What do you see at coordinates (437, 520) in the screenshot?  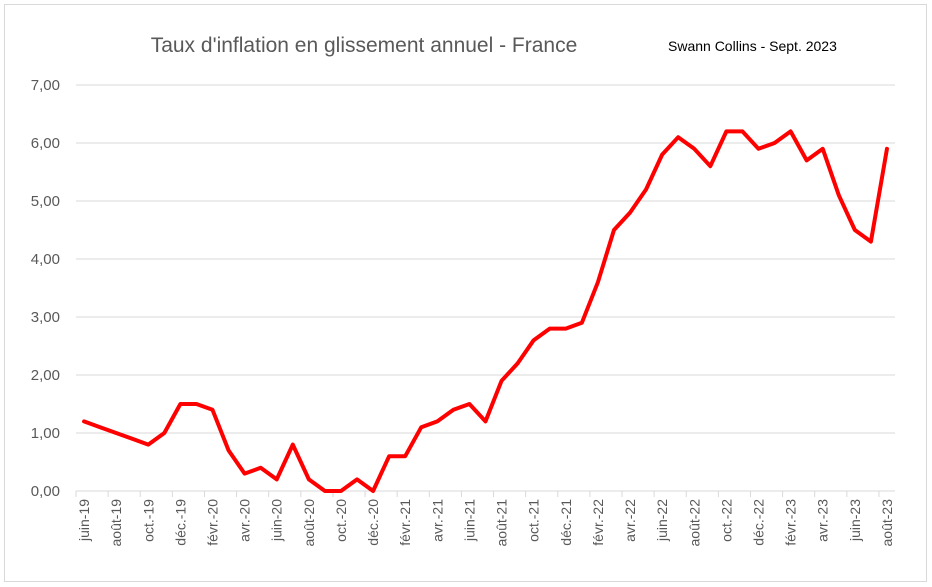 I see `x-tick-label: avr.-21` at bounding box center [437, 520].